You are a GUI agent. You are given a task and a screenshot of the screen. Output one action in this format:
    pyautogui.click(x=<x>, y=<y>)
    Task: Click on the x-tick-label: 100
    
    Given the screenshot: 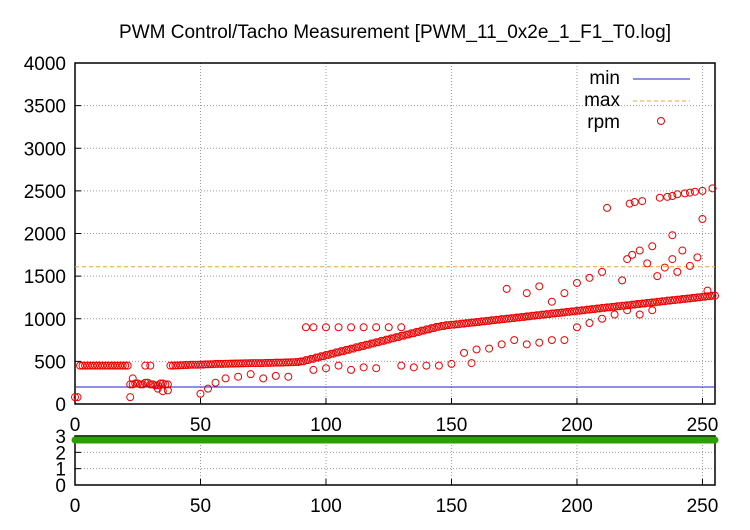 What is the action you would take?
    pyautogui.click(x=326, y=425)
    